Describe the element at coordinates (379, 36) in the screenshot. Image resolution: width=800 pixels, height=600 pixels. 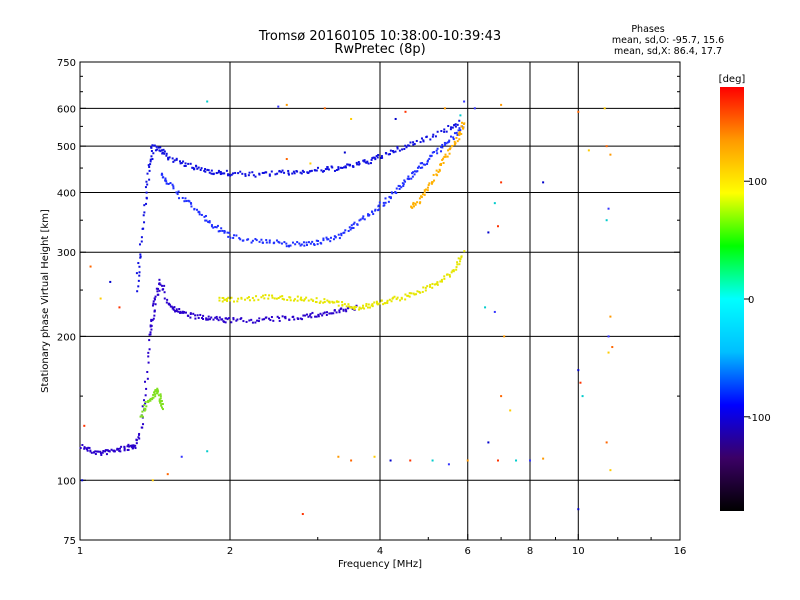
I see `chart-title: Tromsø 20160105 10:38:00-10:39:43` at that location.